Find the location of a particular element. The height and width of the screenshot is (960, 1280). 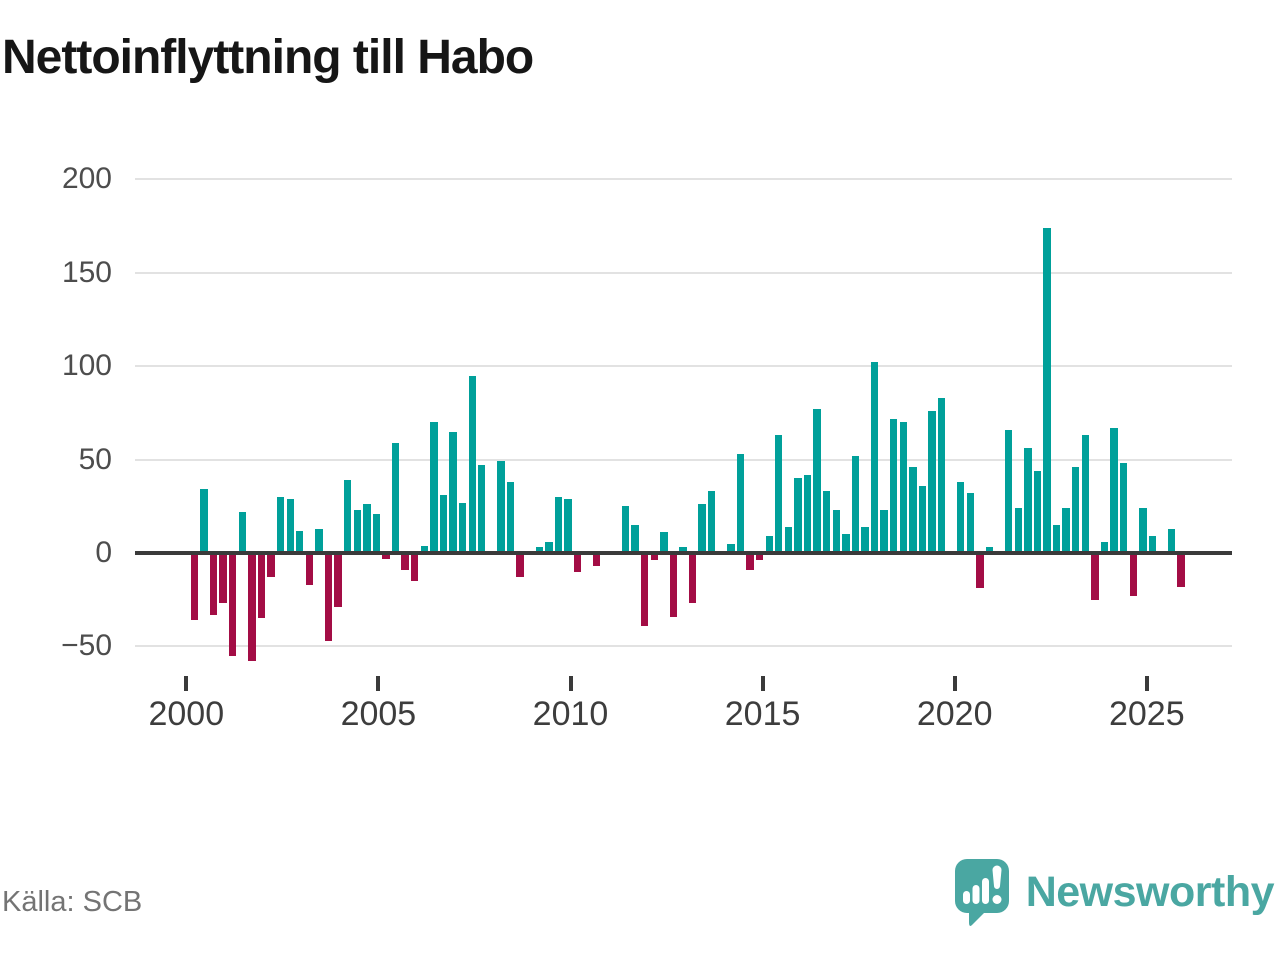

y-axis-tick-label: 100 is located at coordinates (86, 366).